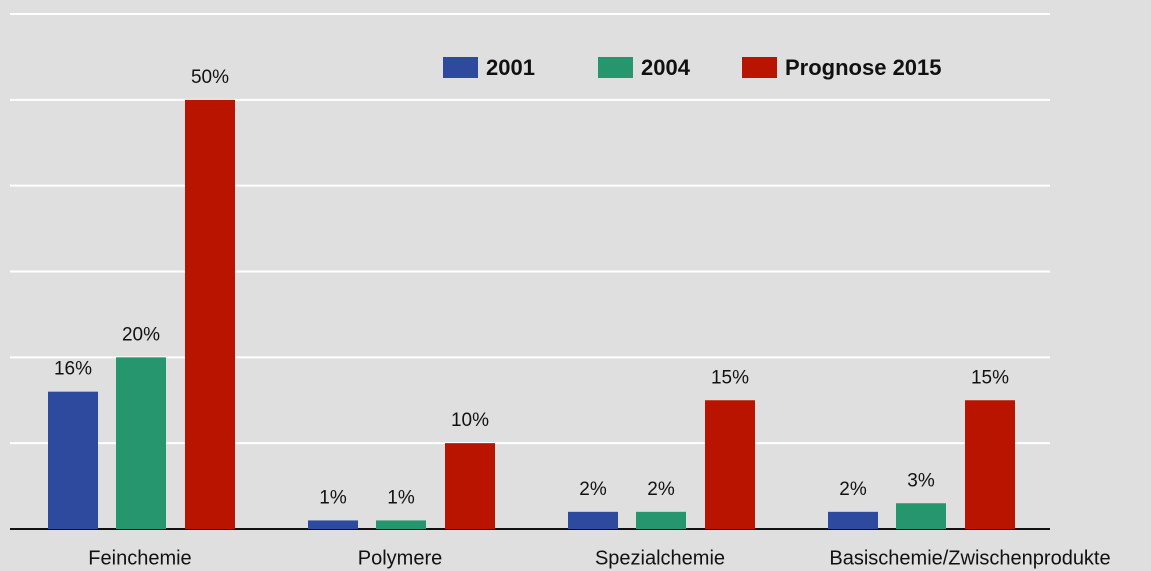  I want to click on legend-label: 2004, so click(666, 67).